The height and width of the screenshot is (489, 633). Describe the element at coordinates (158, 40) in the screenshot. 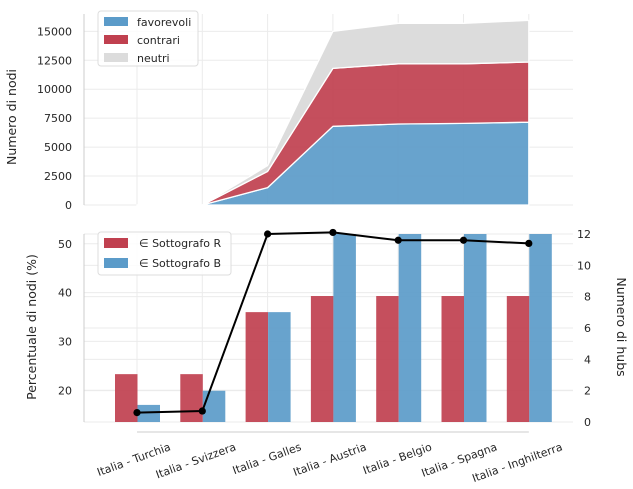

I see `legend-entry: contrari` at that location.